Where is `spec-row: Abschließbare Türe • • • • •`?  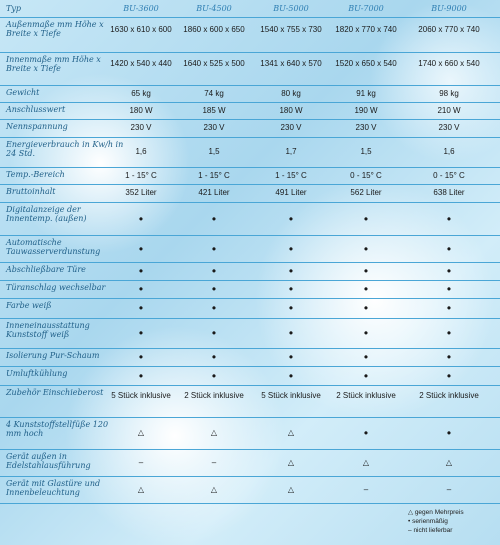 spec-row: Abschließbare Türe • • • • • is located at coordinates (250, 271).